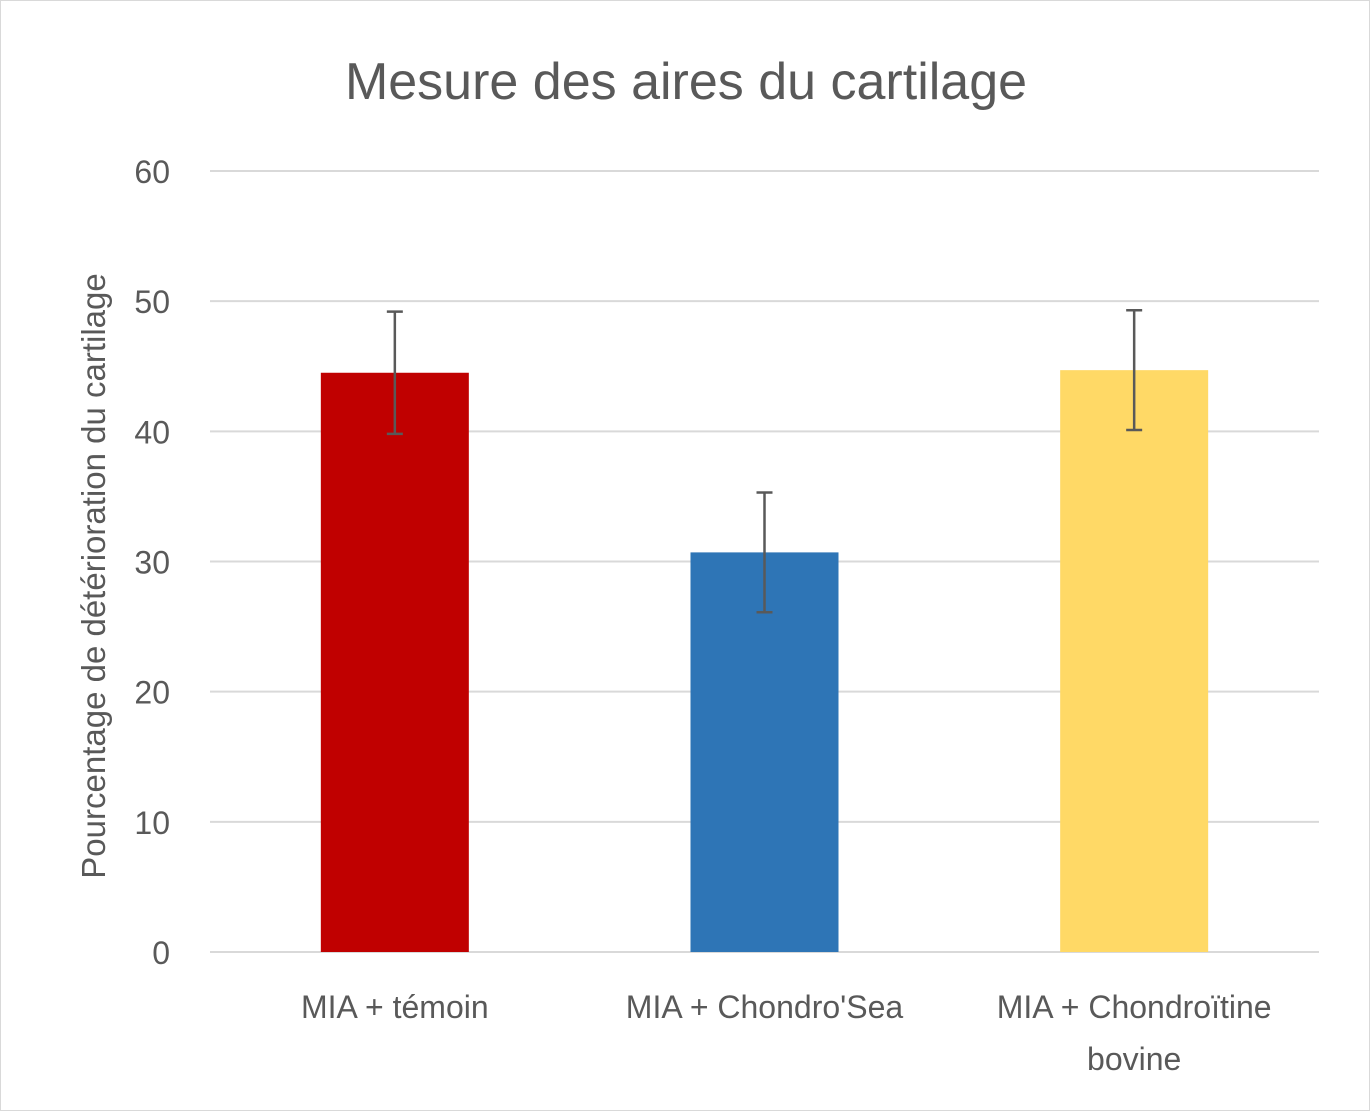 Image resolution: width=1370 pixels, height=1115 pixels. I want to click on y-tick-label: 50, so click(152, 302).